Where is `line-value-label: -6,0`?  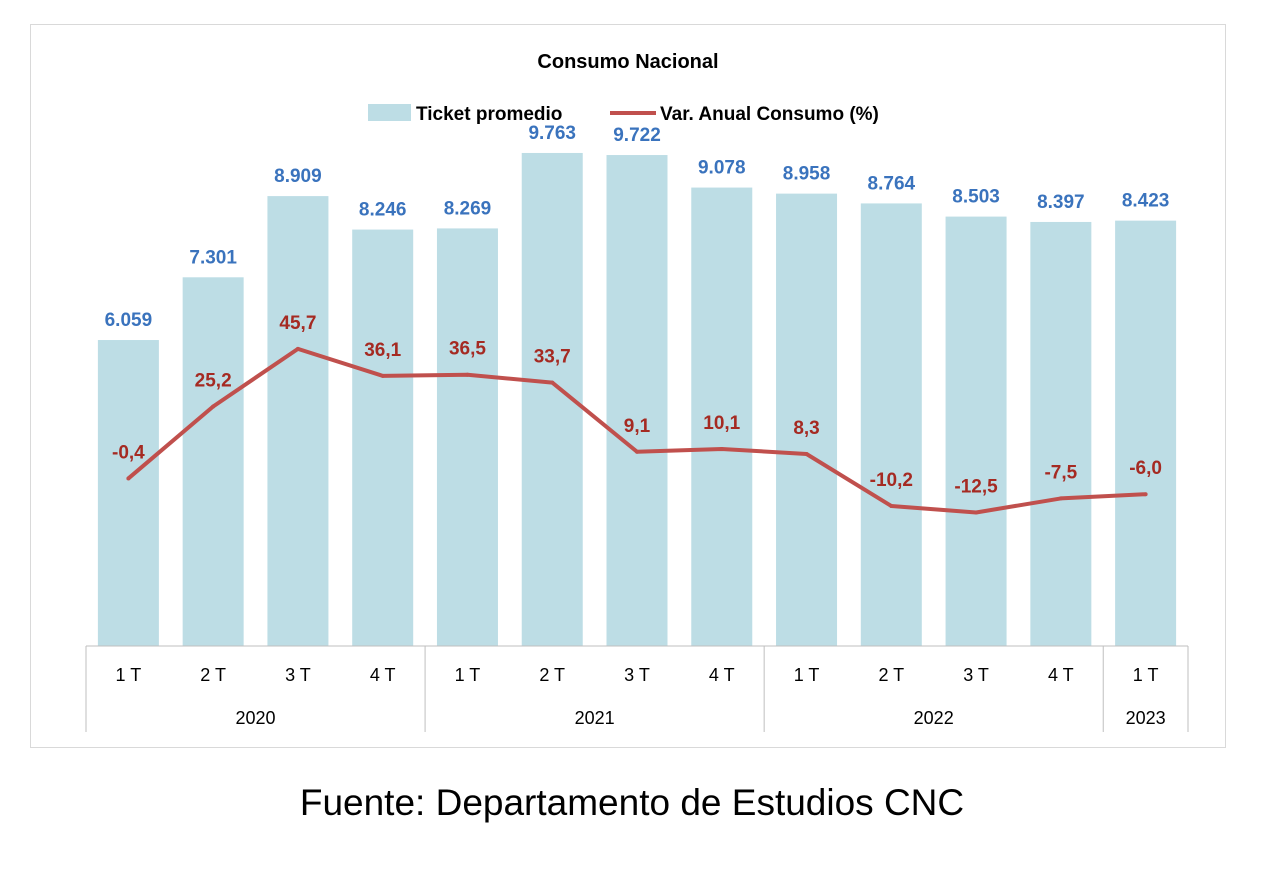 line-value-label: -6,0 is located at coordinates (1145, 468).